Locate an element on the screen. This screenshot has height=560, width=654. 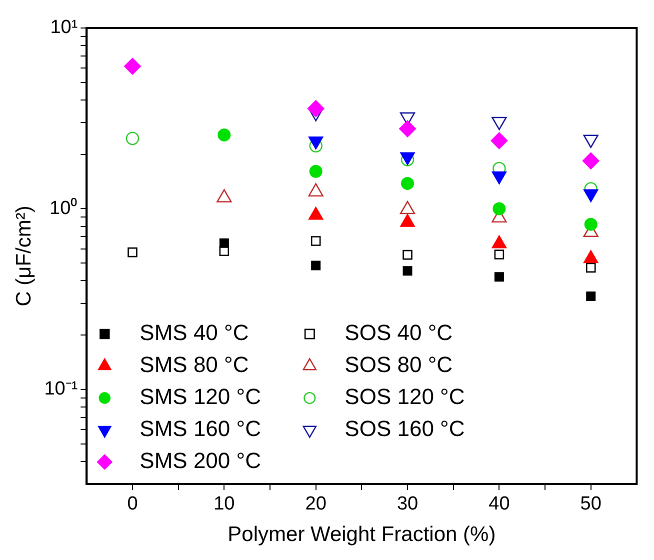
legend-label: SOS 40 °C is located at coordinates (398, 333).